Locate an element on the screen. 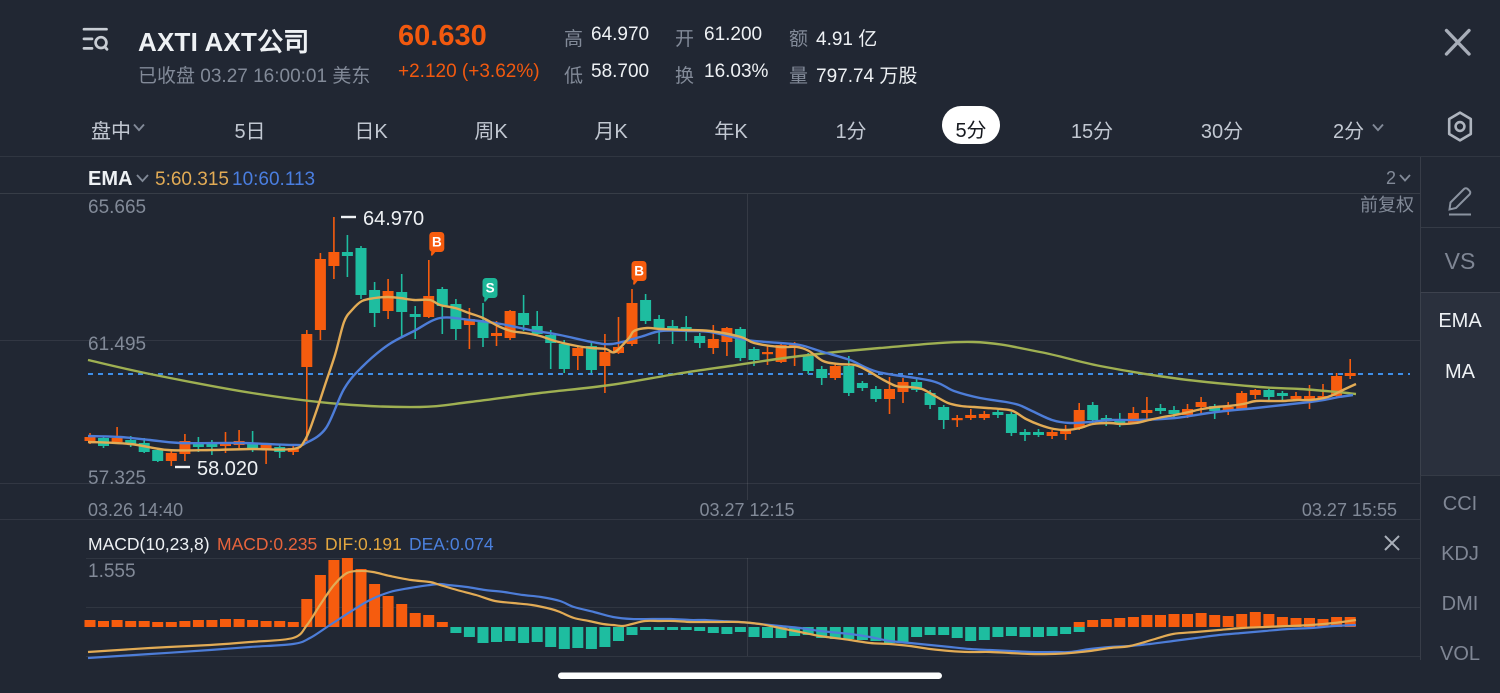 The width and height of the screenshot is (1500, 693). svg-text: MA is located at coordinates (1460, 372).